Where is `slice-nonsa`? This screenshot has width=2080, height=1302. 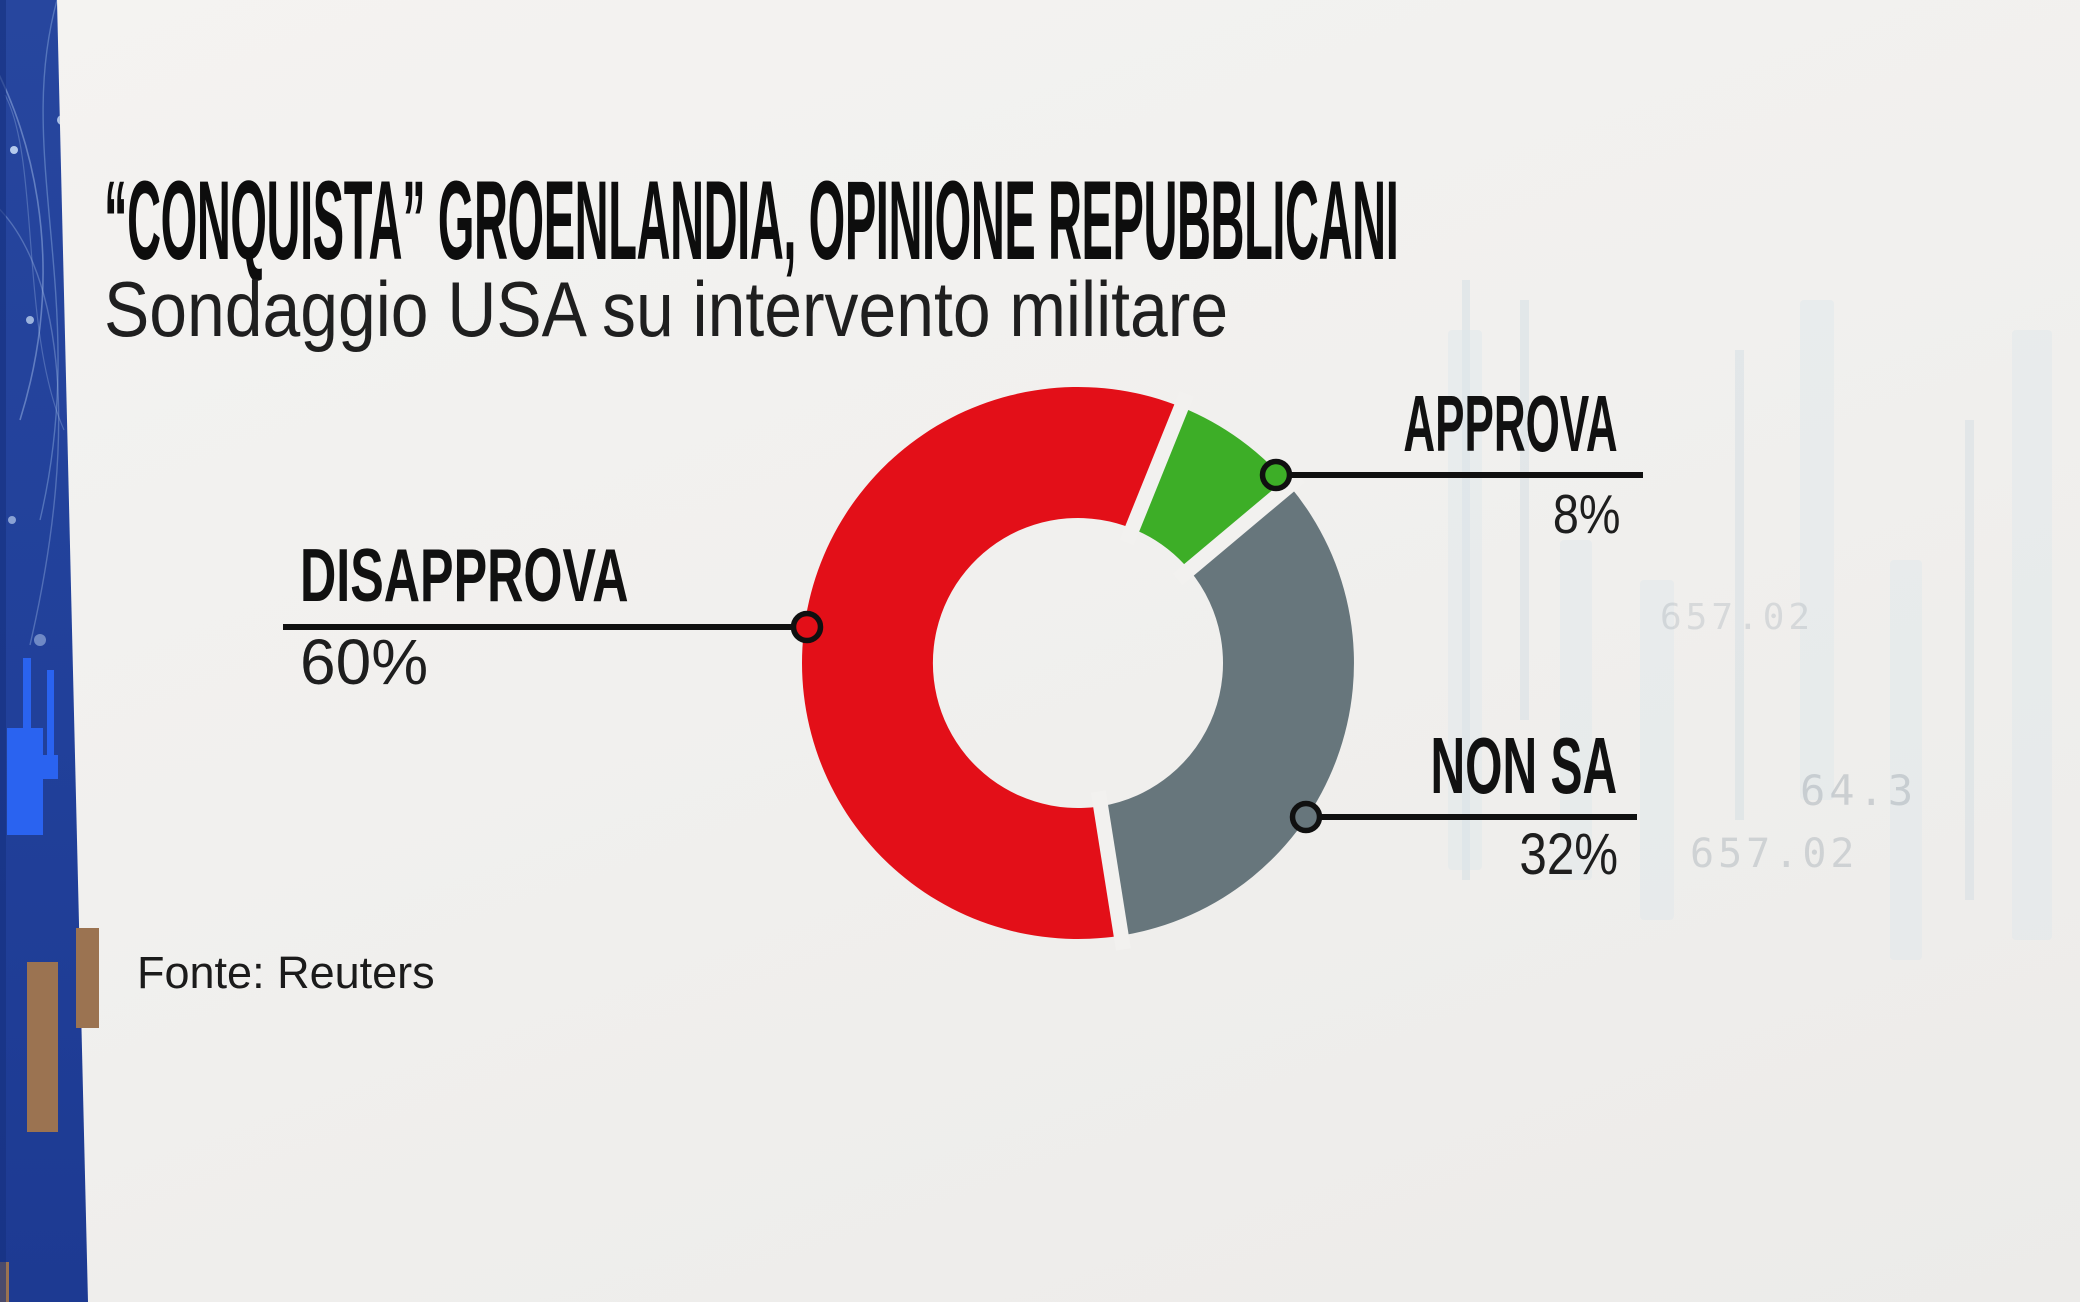
slice-nonsa is located at coordinates (1227, 710).